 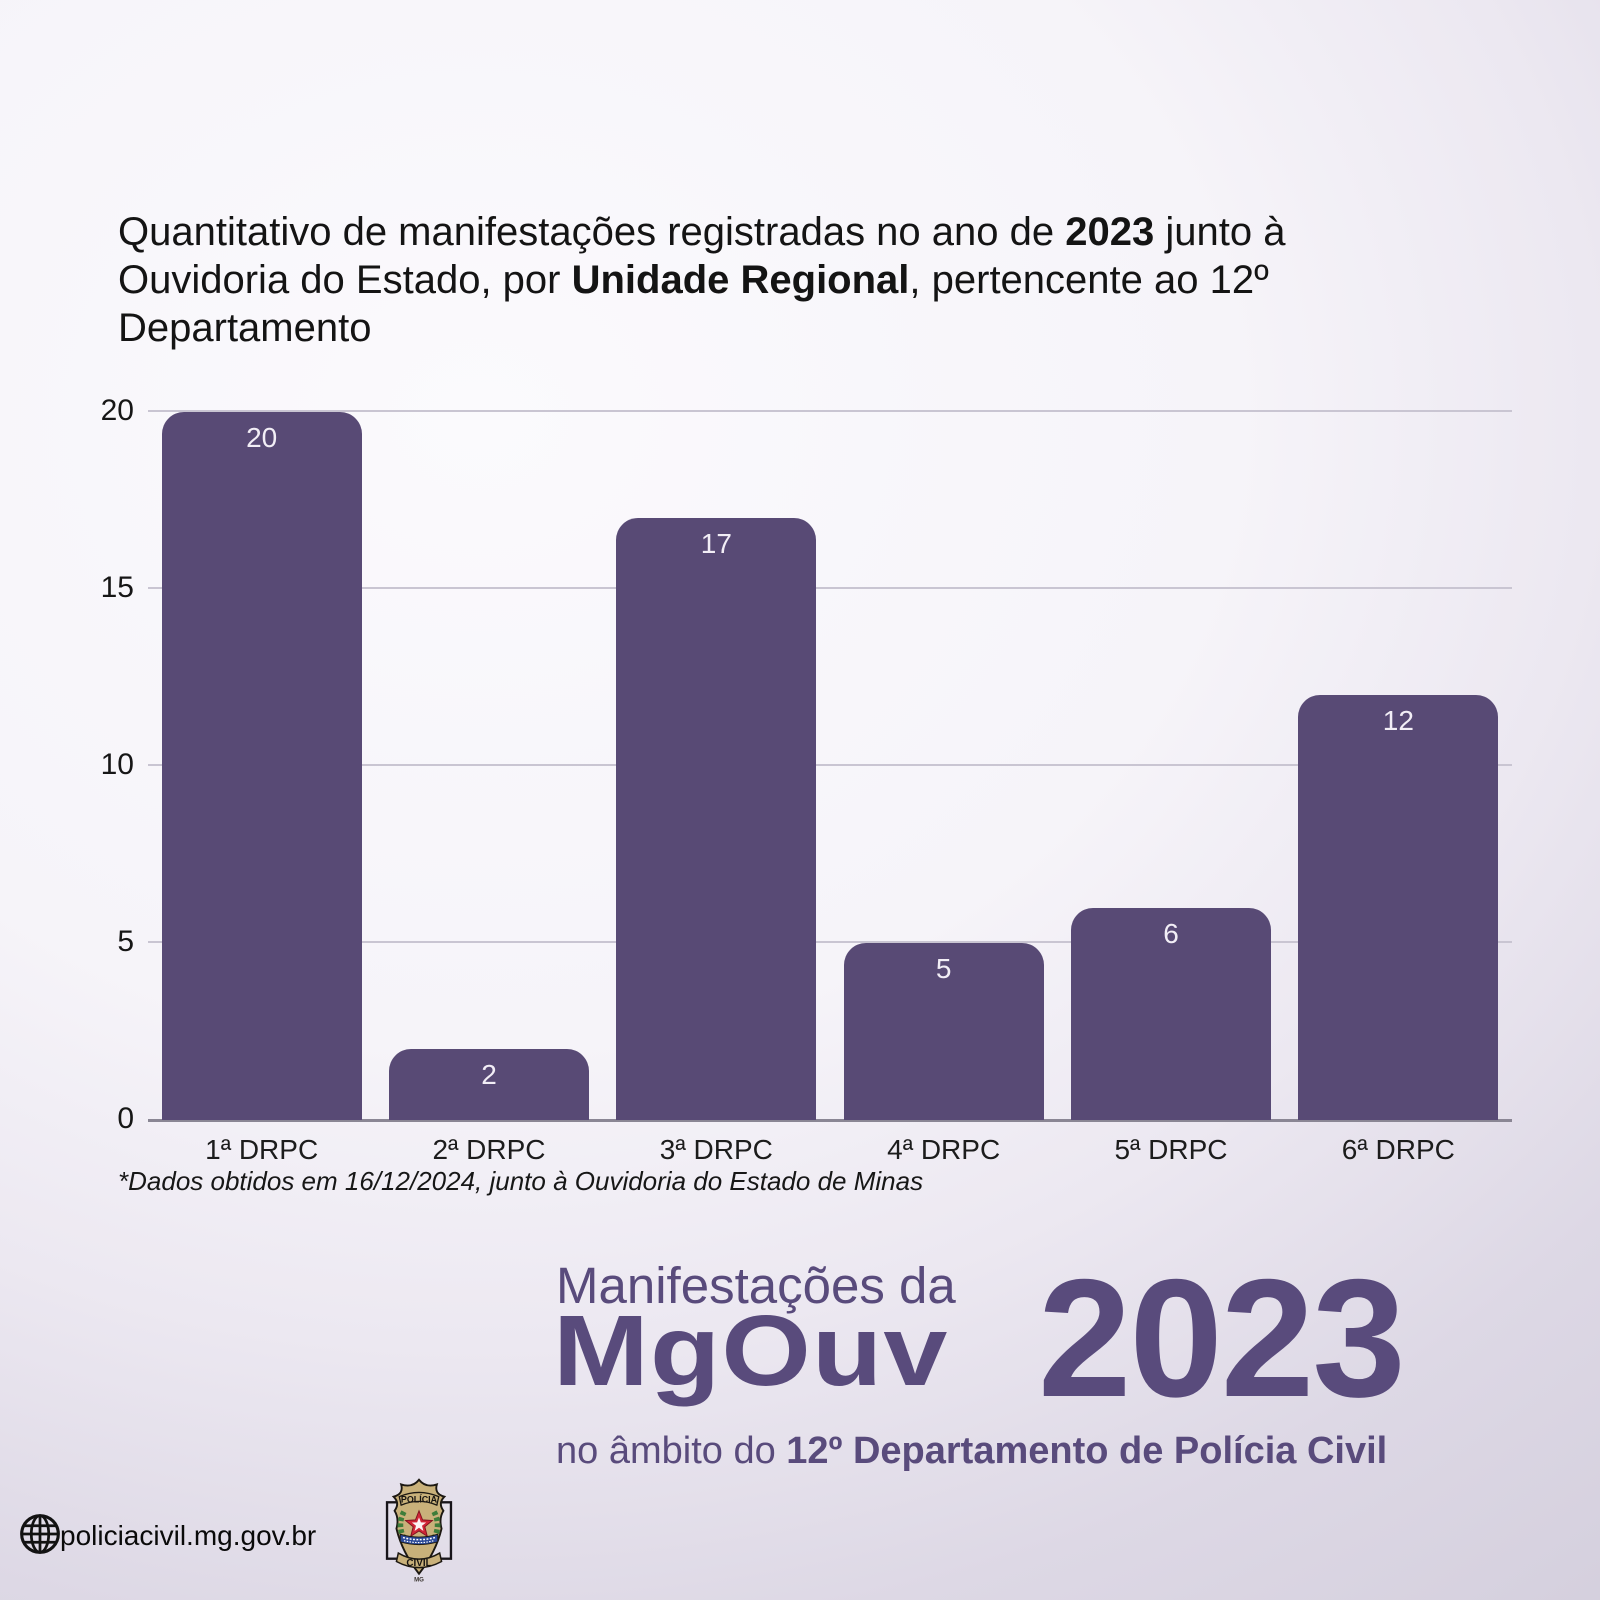 What do you see at coordinates (944, 1149) in the screenshot?
I see `x-axis-category-label: 4ª DRPC` at bounding box center [944, 1149].